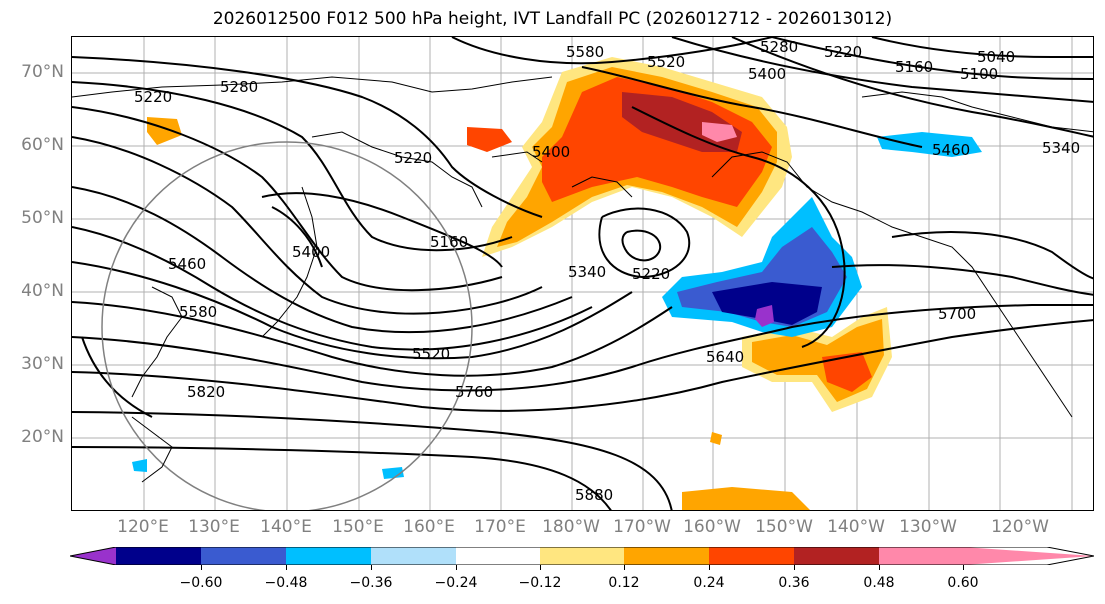 This screenshot has width=1105, height=604. What do you see at coordinates (712, 527) in the screenshot?
I see `lon-label-160w: 160°W` at bounding box center [712, 527].